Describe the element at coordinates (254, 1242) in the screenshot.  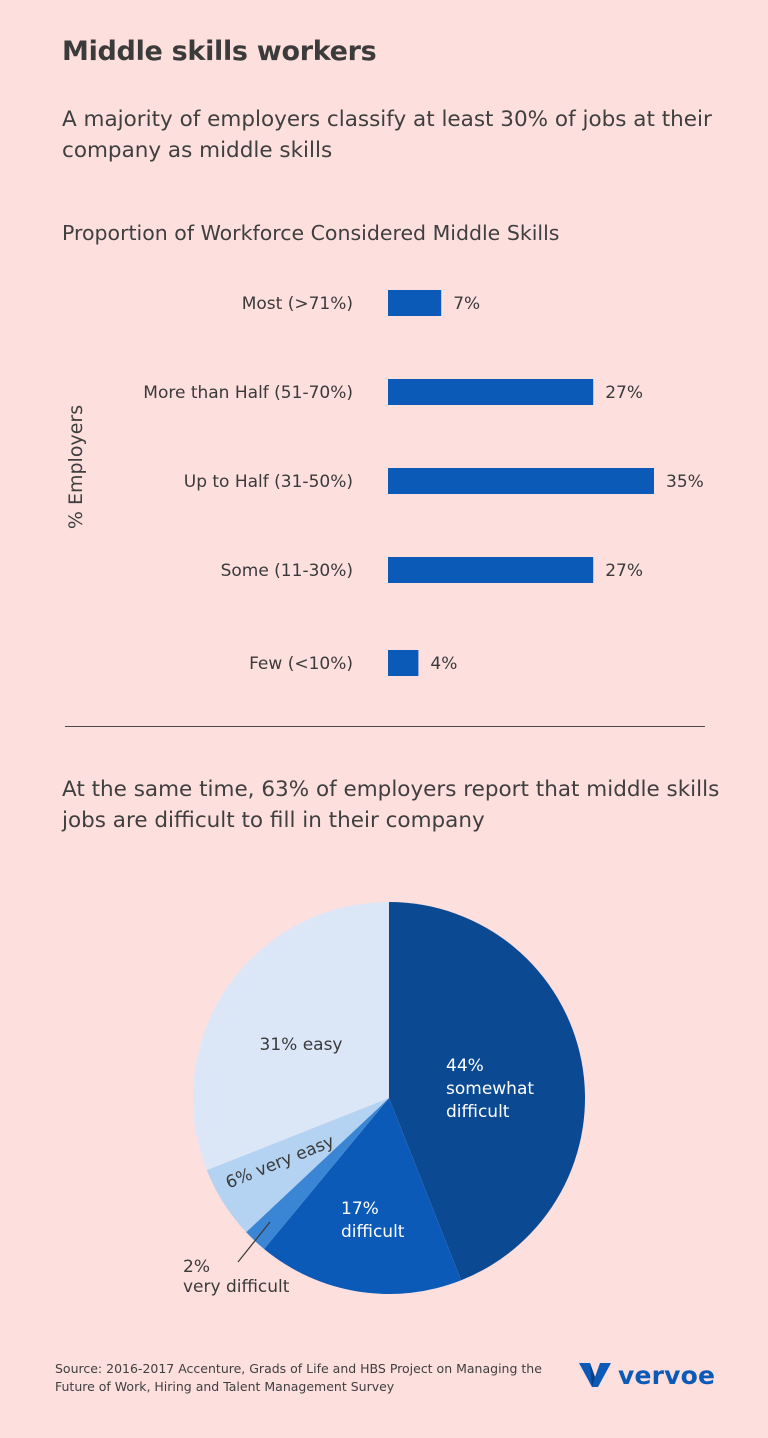
I see `pie-label-leader-line` at that location.